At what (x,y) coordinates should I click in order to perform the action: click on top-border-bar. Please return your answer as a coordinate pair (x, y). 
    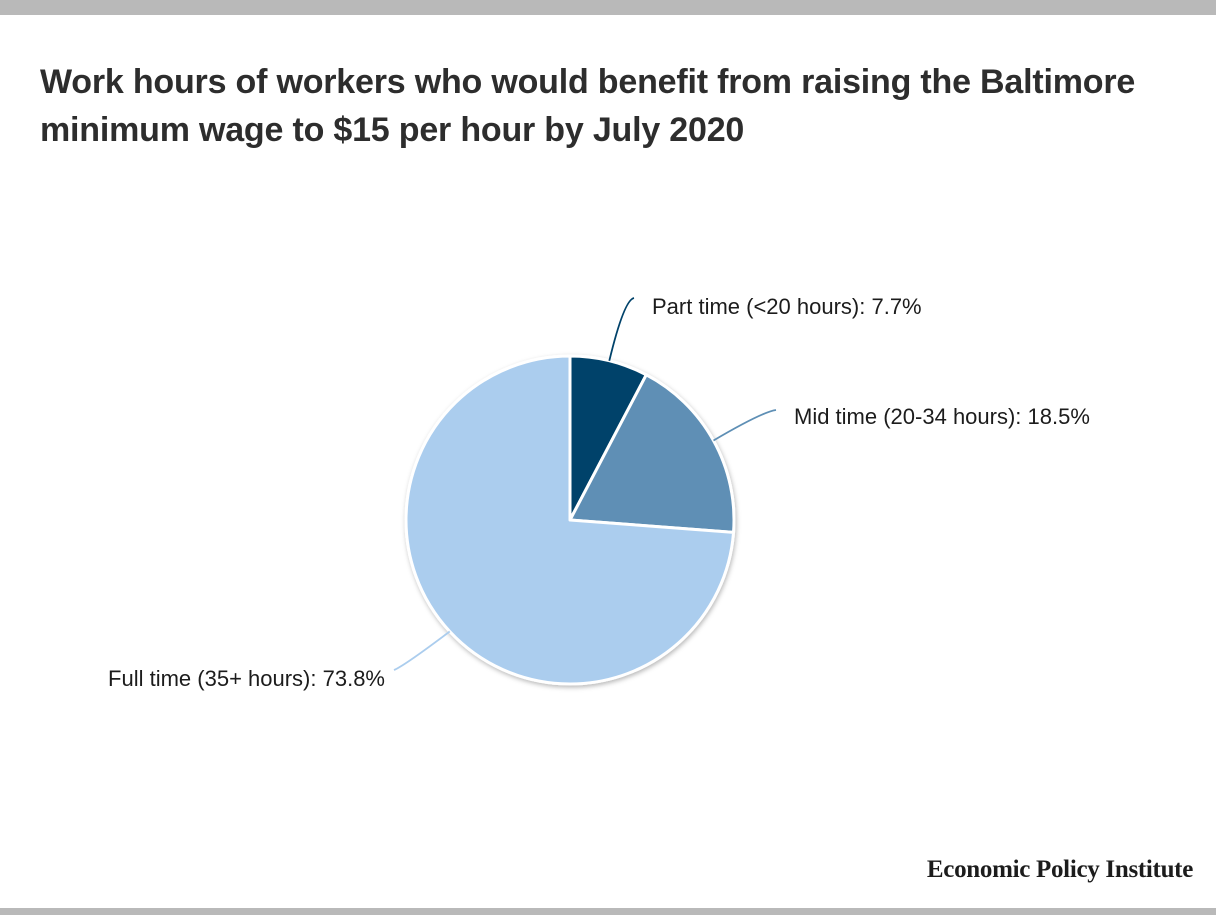
    Looking at the image, I should click on (608, 7).